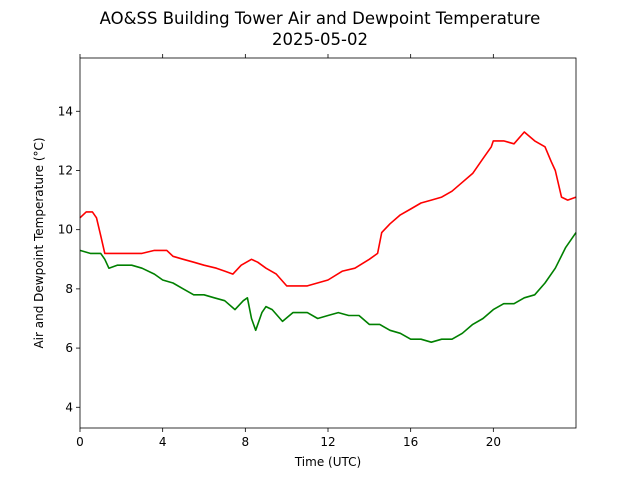  Describe the element at coordinates (327, 462) in the screenshot. I see `x-axis-label: Time (UTC)` at that location.